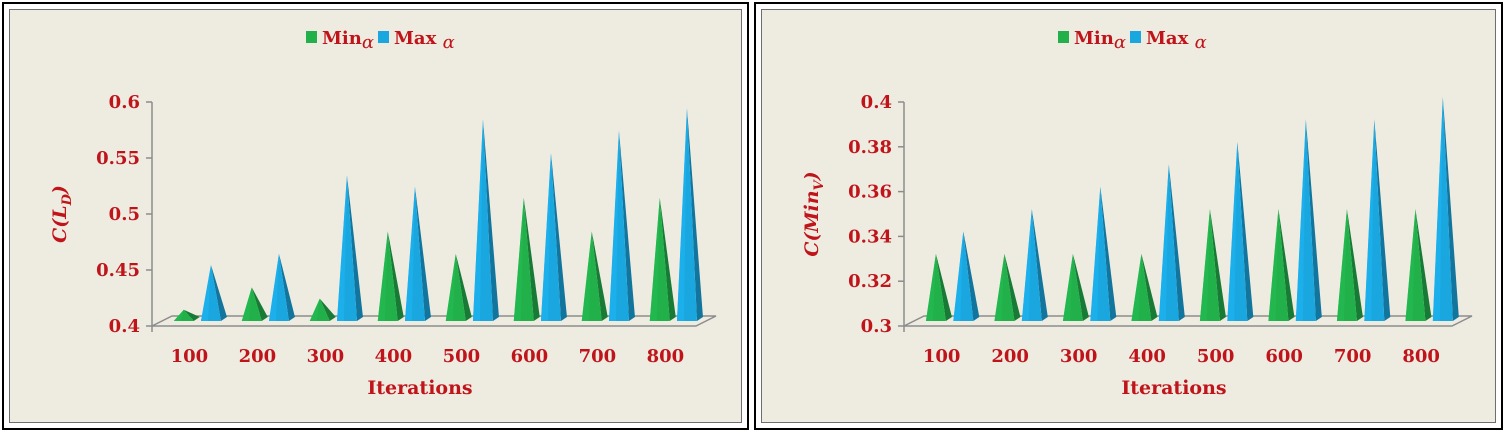 The height and width of the screenshot is (434, 1505). I want to click on y-tick-label: 0.38, so click(870, 147).